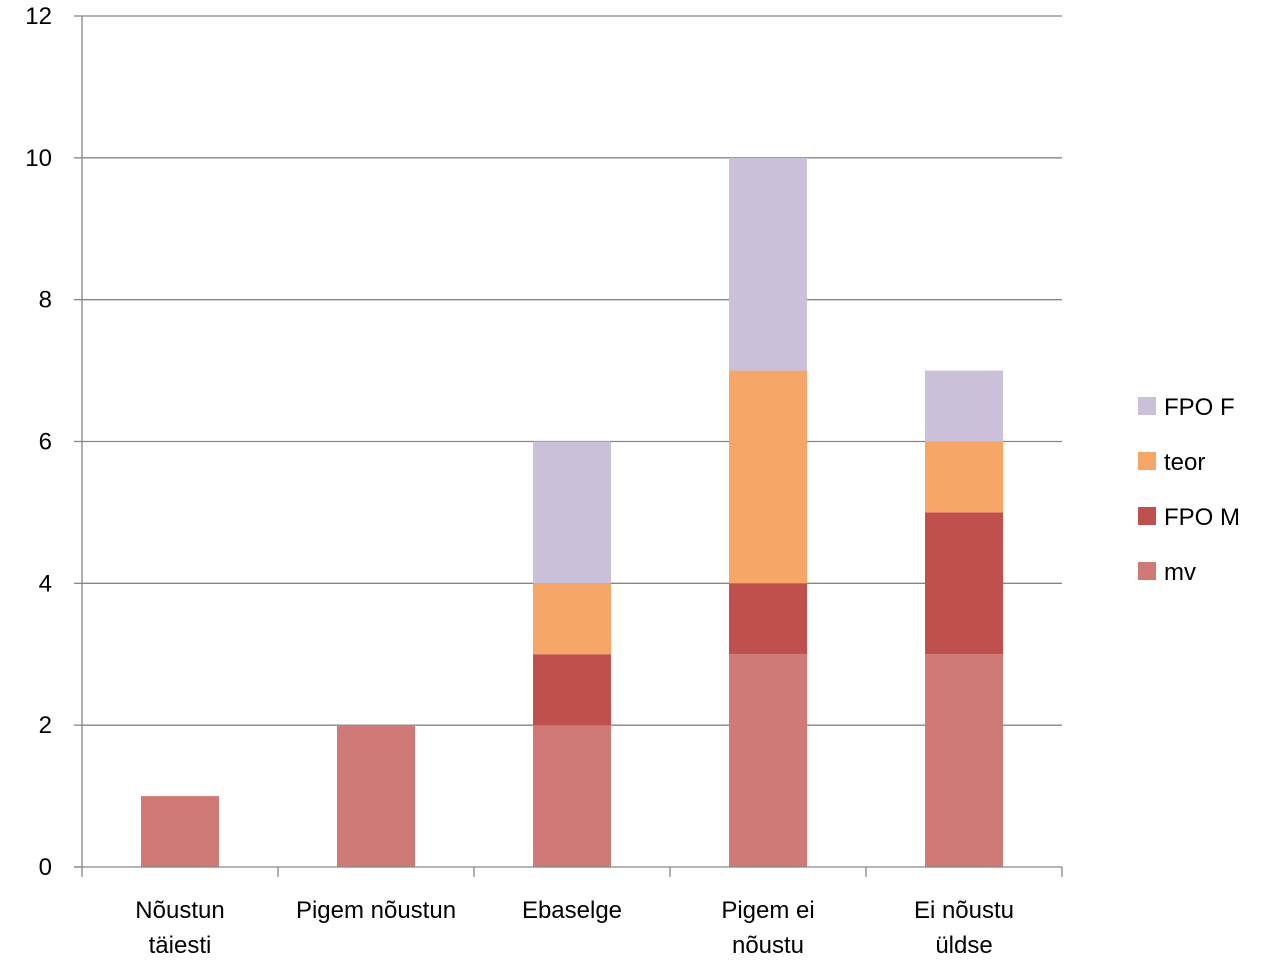 This screenshot has height=969, width=1271. Describe the element at coordinates (572, 910) in the screenshot. I see `x-category-label: Ebaselge` at that location.